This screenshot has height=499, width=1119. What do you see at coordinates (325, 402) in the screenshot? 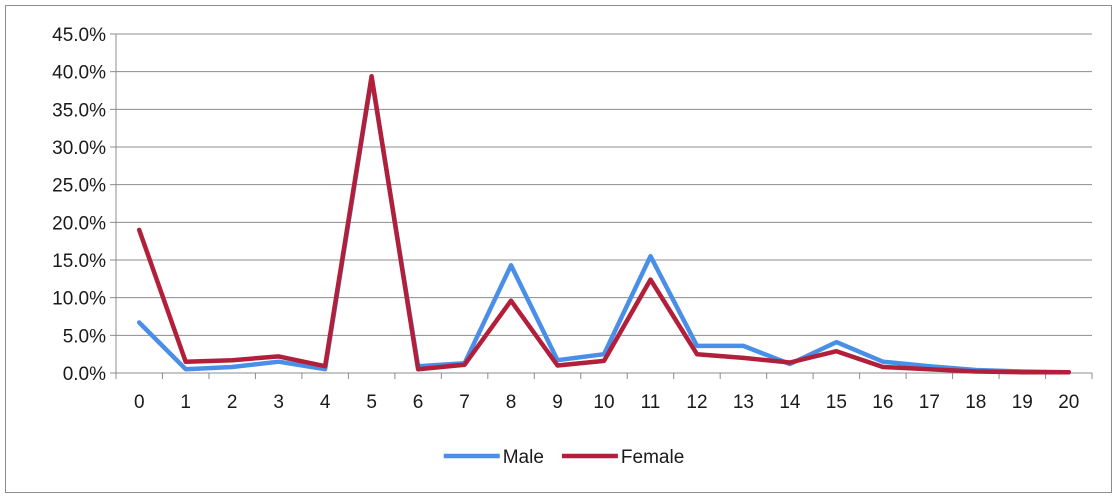
I see `x-tick-label: 4` at bounding box center [325, 402].